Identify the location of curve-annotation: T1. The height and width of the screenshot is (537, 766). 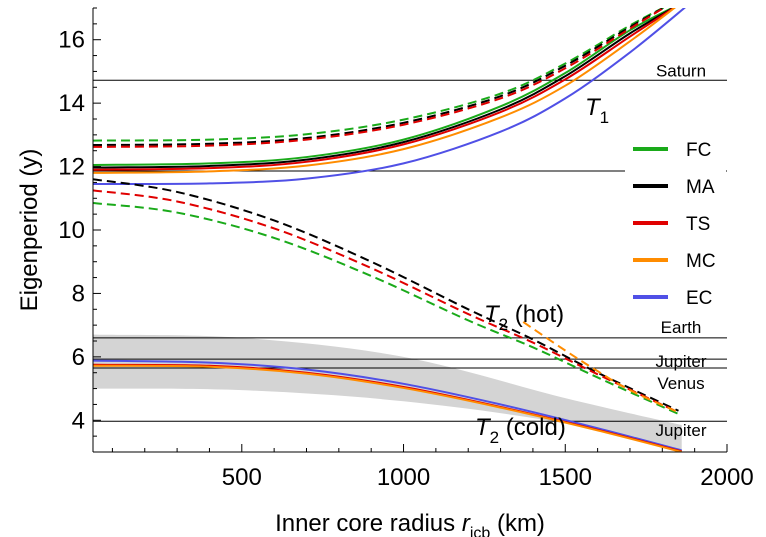
(597, 110).